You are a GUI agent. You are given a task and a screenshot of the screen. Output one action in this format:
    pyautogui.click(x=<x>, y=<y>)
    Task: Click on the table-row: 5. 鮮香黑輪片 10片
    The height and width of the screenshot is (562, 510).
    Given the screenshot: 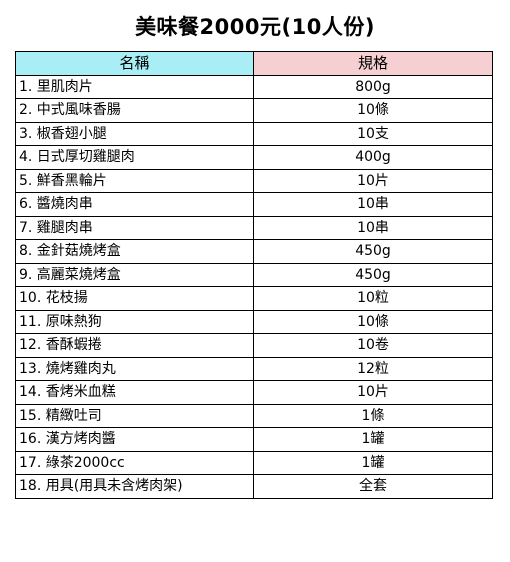 What is the action you would take?
    pyautogui.click(x=254, y=180)
    